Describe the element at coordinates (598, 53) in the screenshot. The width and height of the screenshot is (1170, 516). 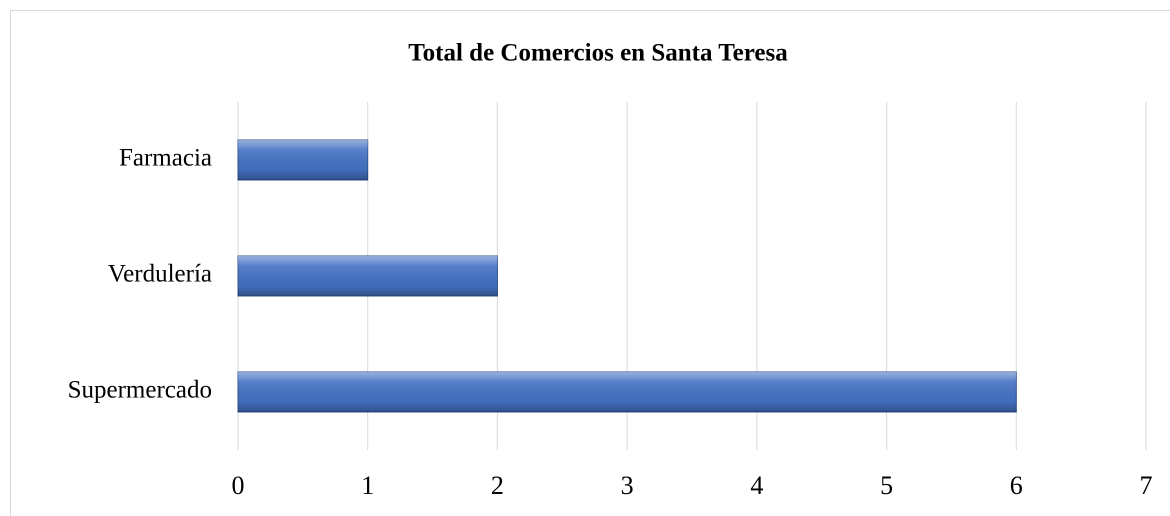
I see `chart-title: Total de Comercios en Santa Teresa` at that location.